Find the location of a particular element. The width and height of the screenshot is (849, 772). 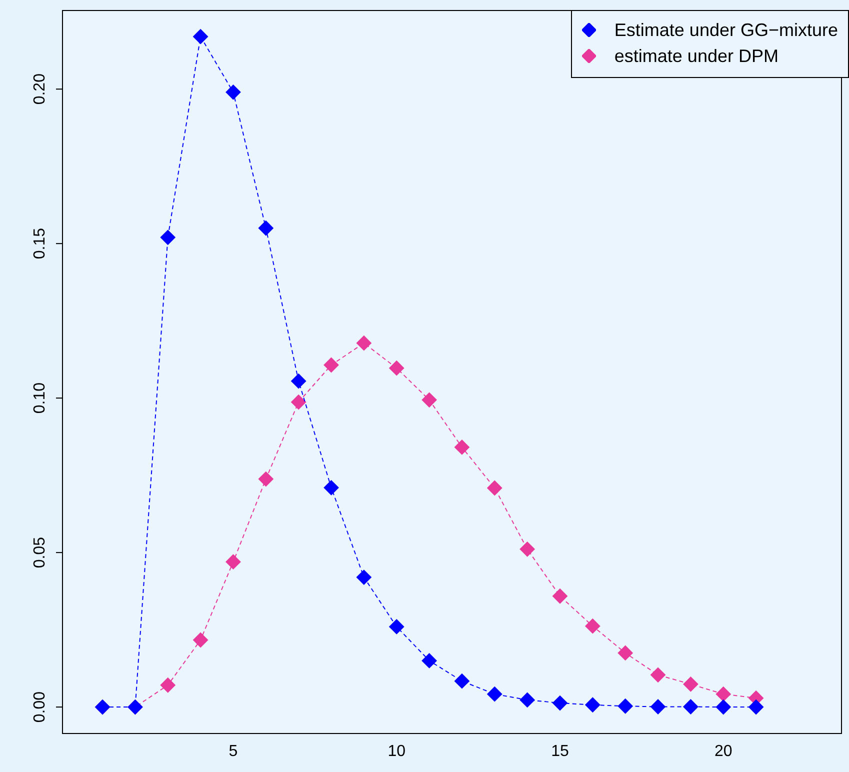

y-tick-label: 0.00 is located at coordinates (39, 707).